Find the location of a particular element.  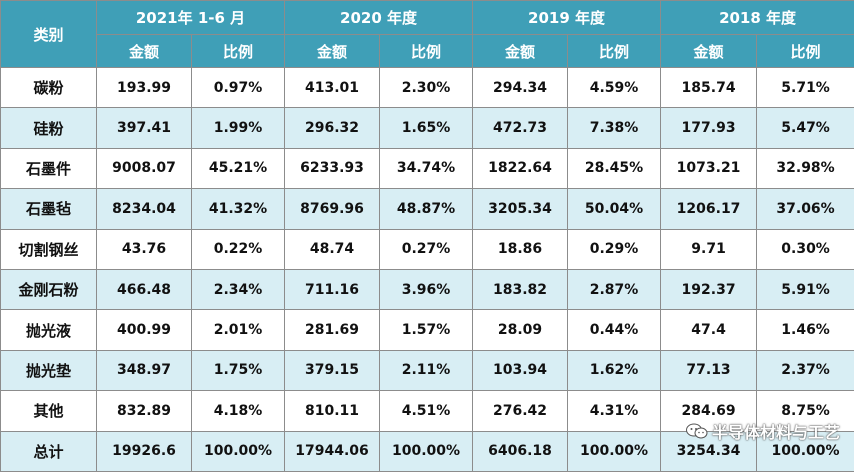

ratio-cell: 45.21% is located at coordinates (238, 168).